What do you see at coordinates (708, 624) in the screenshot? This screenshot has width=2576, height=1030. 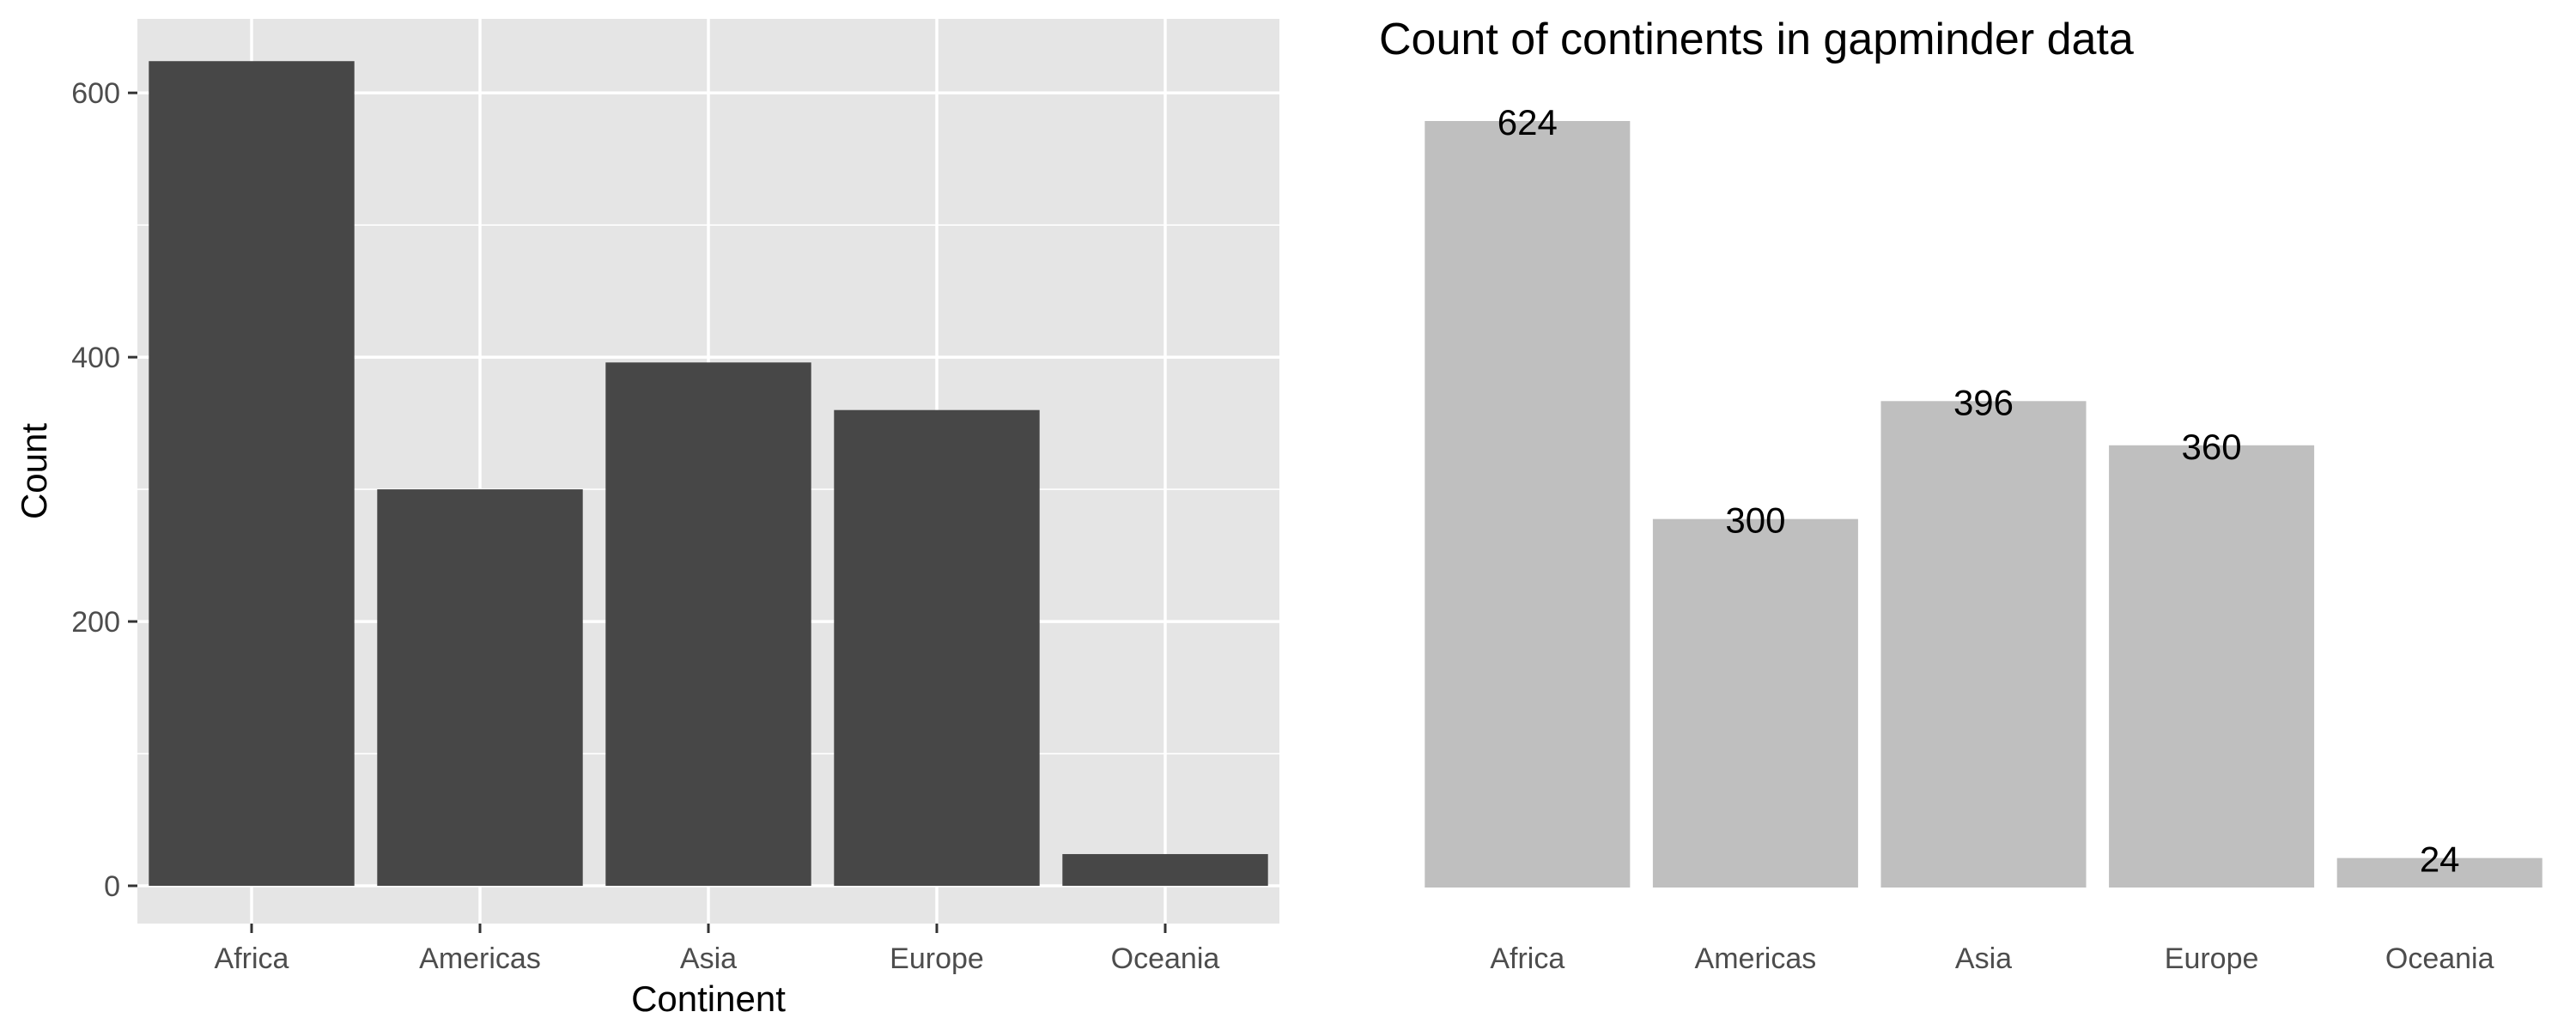 I see `left-bar-asia` at bounding box center [708, 624].